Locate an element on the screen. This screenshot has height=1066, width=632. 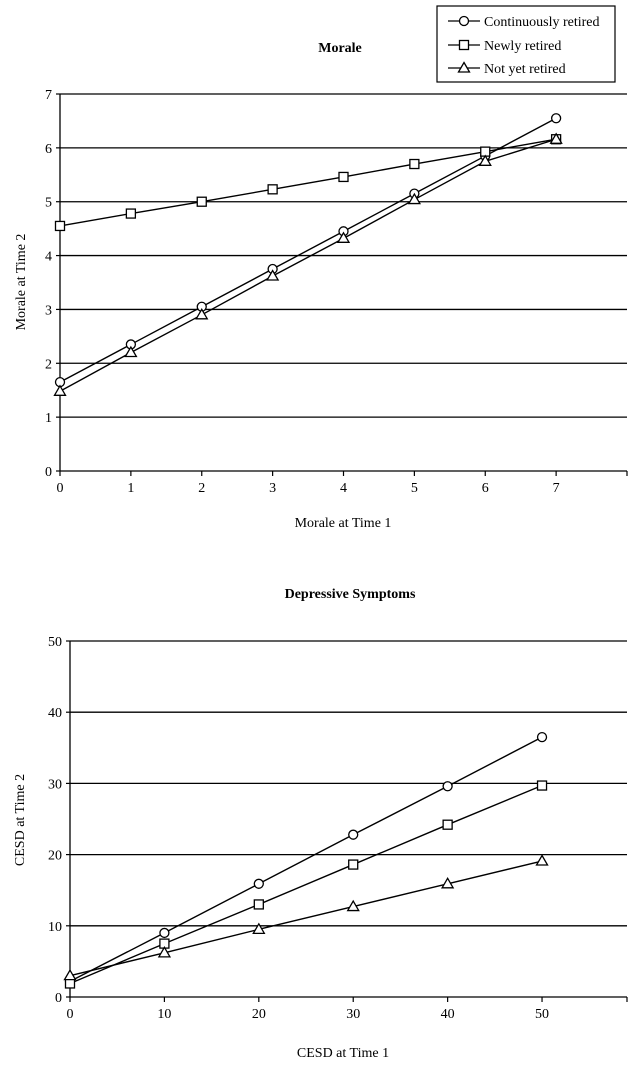
x-axis-label: Morale at Time 1 is located at coordinates (343, 523).